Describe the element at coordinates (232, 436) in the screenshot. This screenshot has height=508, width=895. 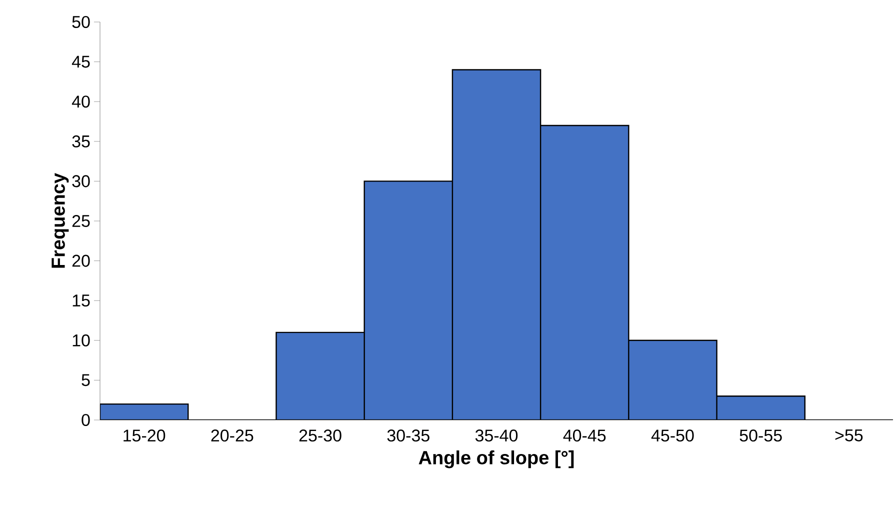
I see `x-tick-label: 20-25` at that location.